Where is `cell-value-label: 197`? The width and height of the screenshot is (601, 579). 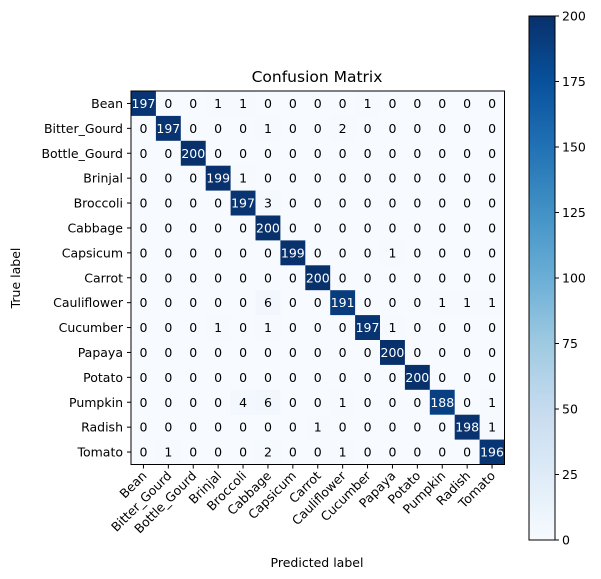
cell-value-label: 197 is located at coordinates (144, 103).